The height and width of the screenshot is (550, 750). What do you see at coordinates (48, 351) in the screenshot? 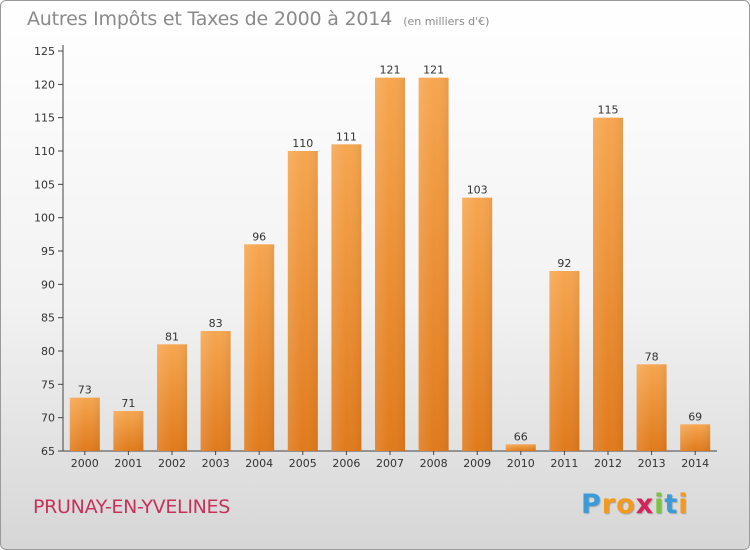
I see `y-tick-label: 80` at bounding box center [48, 351].